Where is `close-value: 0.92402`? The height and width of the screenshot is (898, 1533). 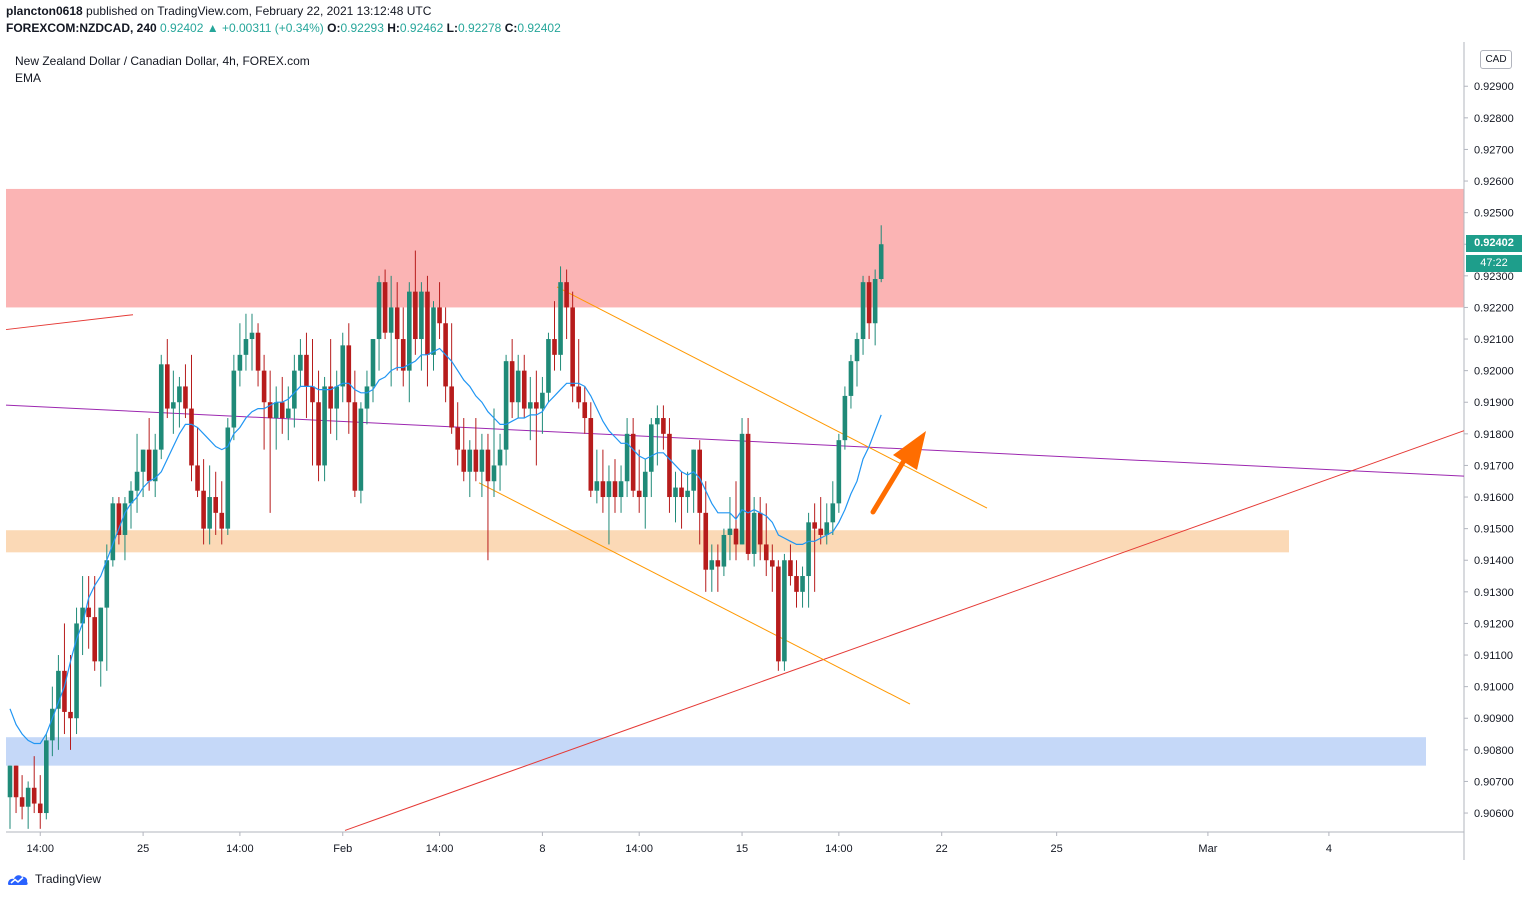 close-value: 0.92402 is located at coordinates (539, 28).